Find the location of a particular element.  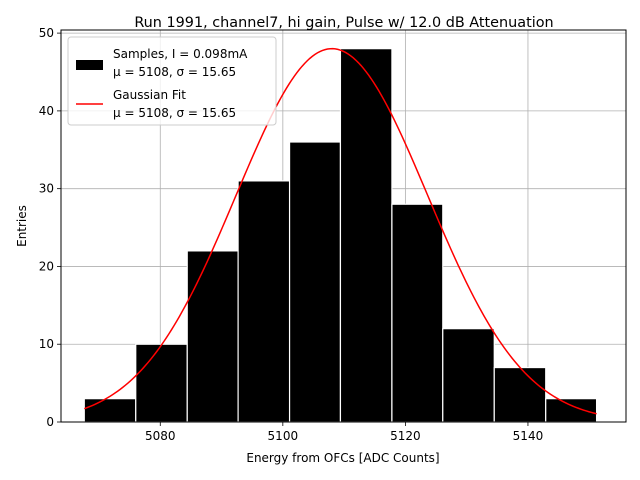

y-tick-label: 0 is located at coordinates (50, 422).